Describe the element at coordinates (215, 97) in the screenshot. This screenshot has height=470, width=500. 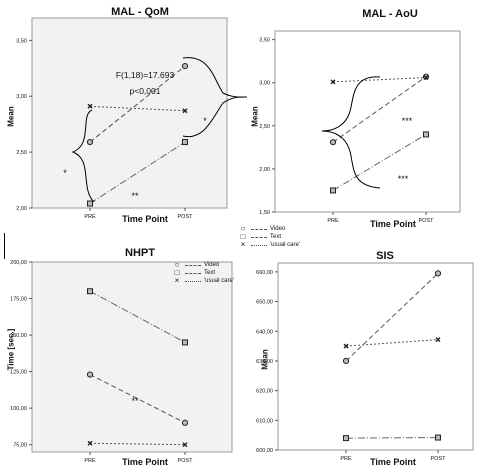
I see `brace-right` at that location.